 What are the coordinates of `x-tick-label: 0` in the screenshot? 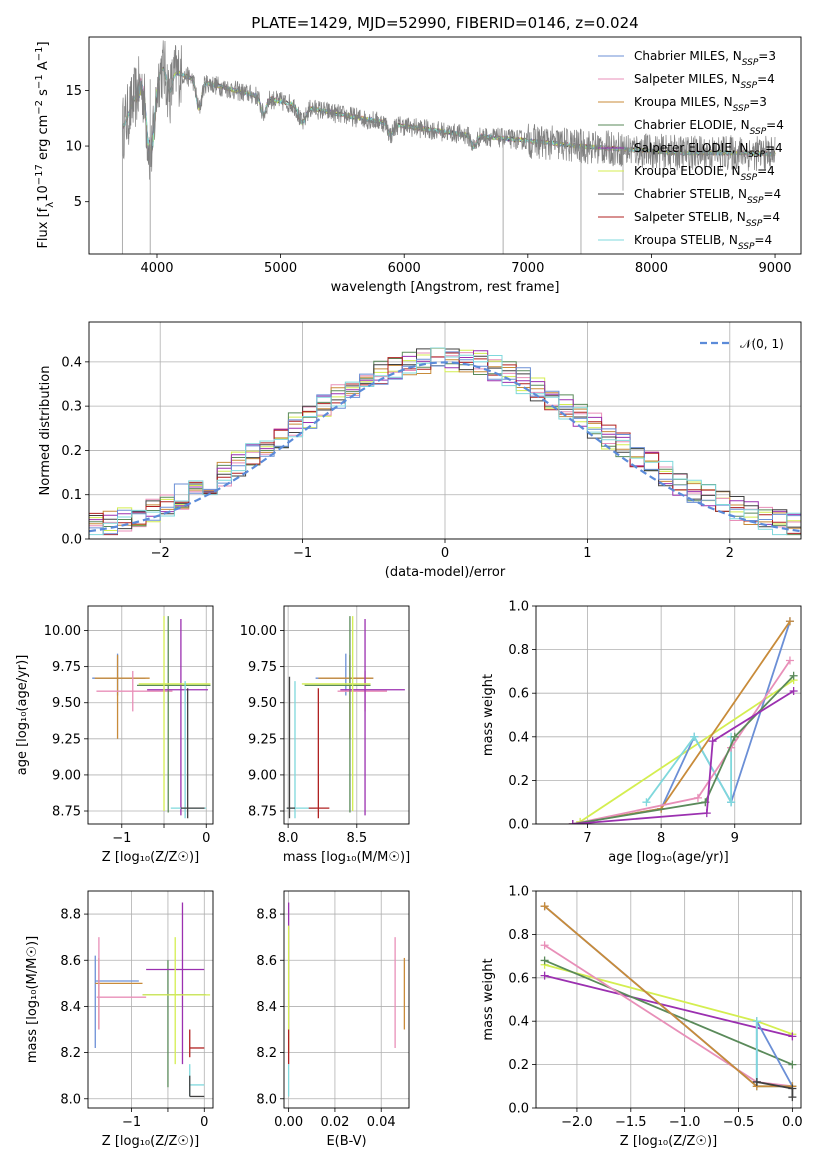 It's located at (204, 1122).